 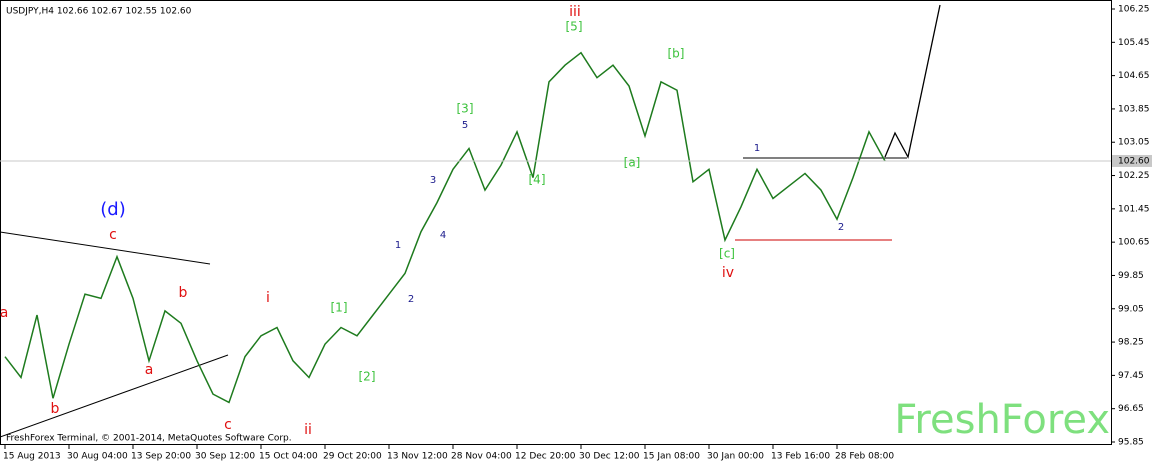 What do you see at coordinates (367, 377) in the screenshot?
I see `wave-label: [2]` at bounding box center [367, 377].